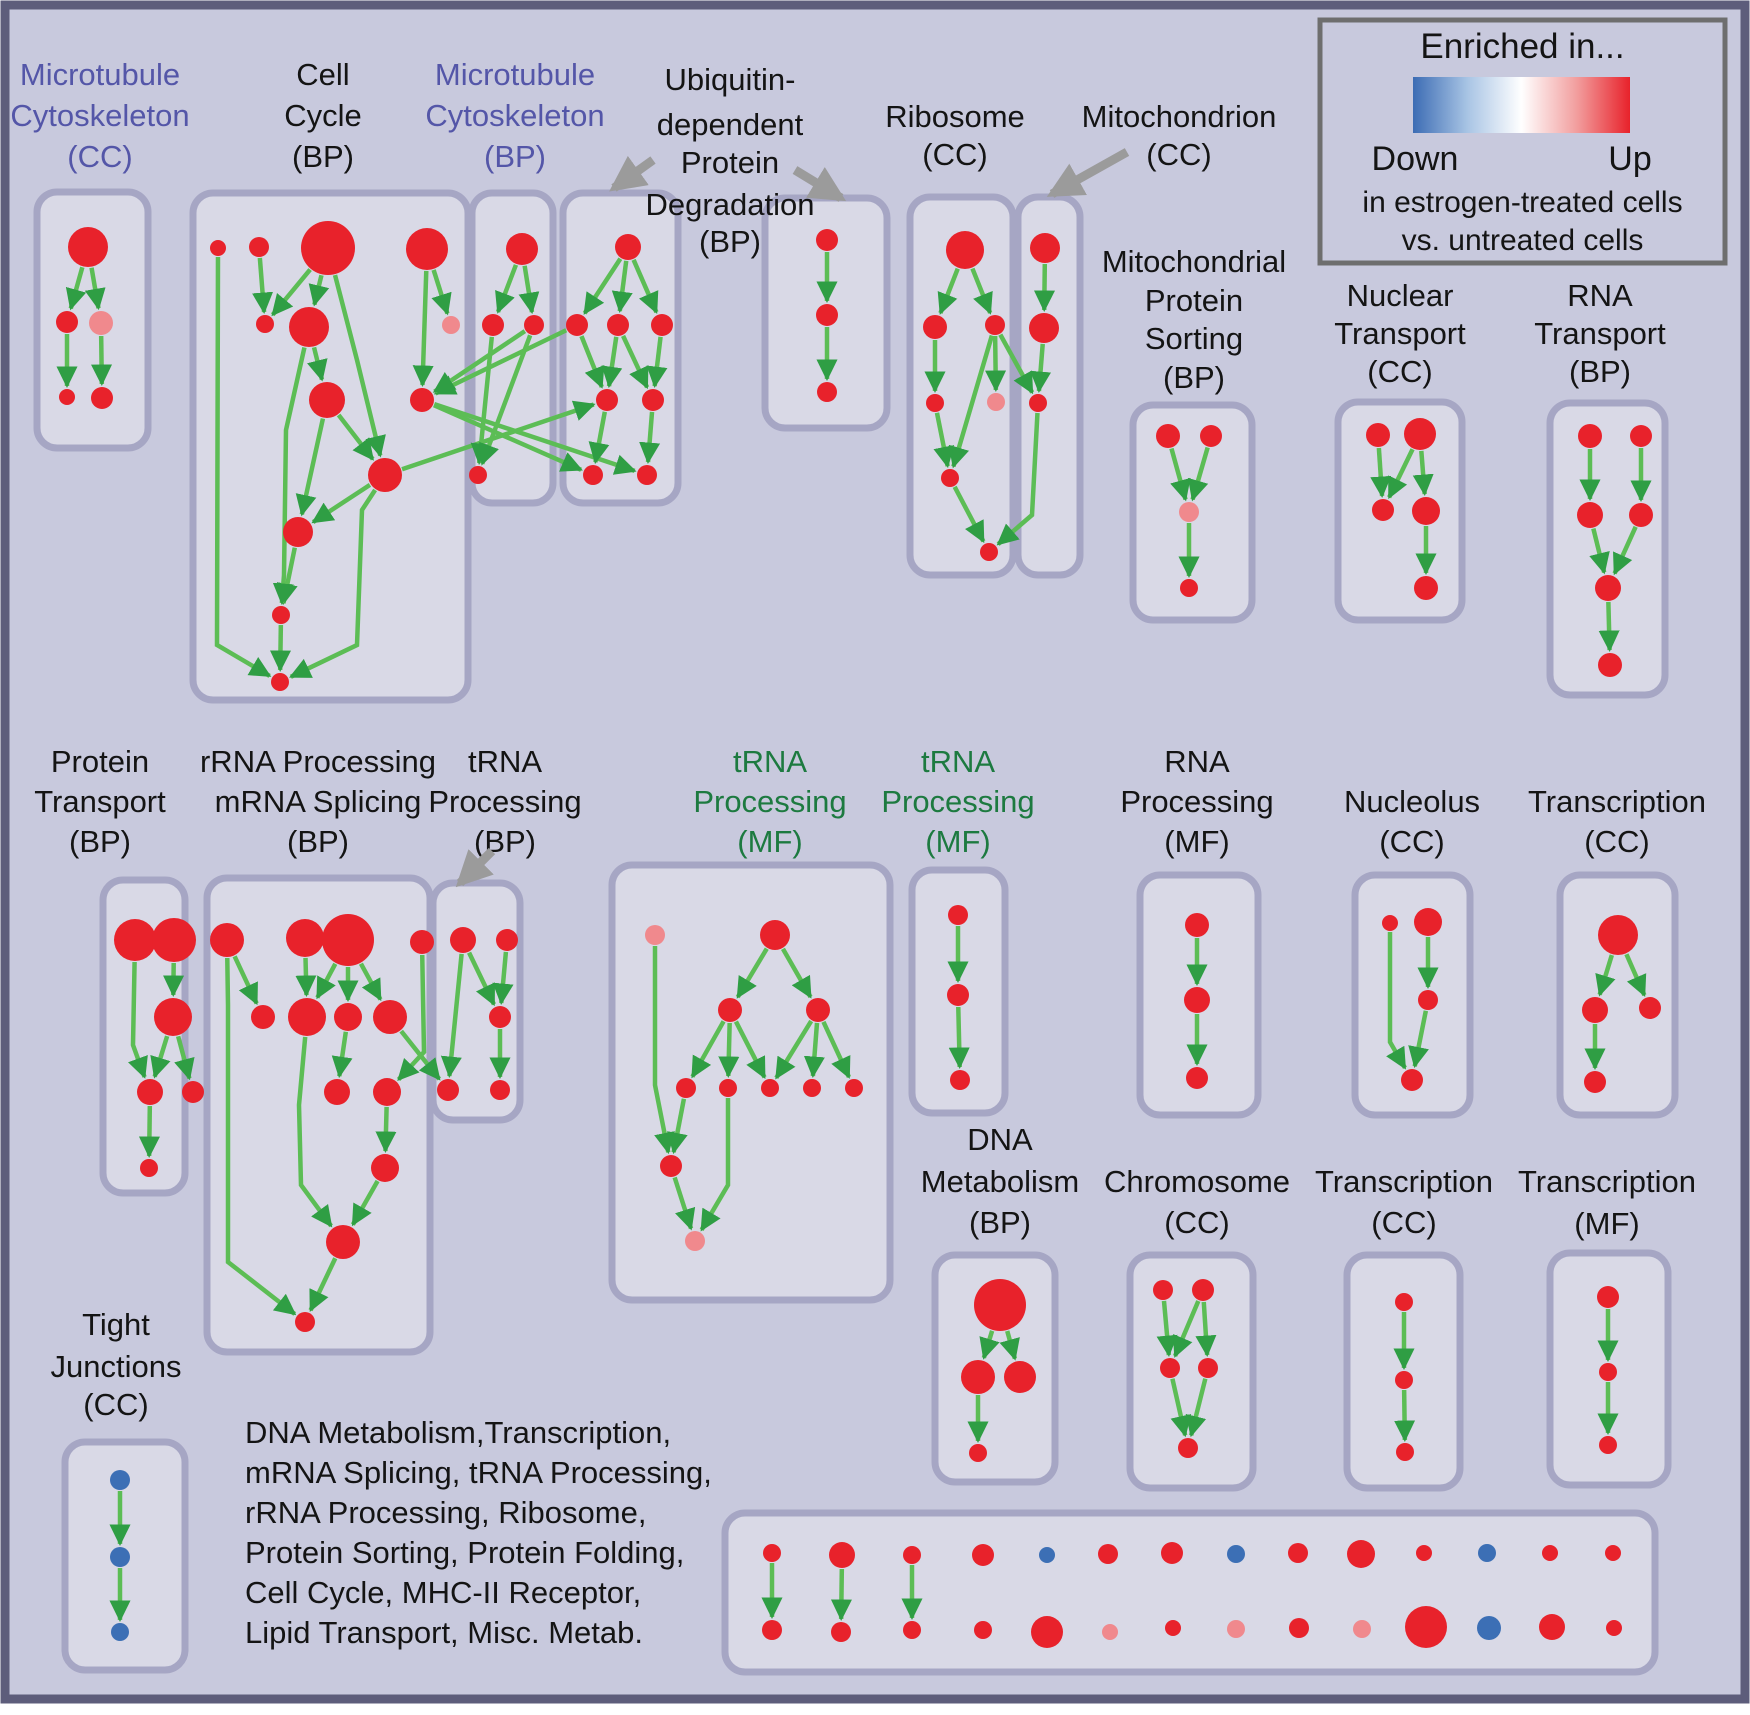 Image resolution: width=1750 pixels, height=1715 pixels. What do you see at coordinates (981, 291) in the screenshot?
I see `edge-g1-g3` at bounding box center [981, 291].